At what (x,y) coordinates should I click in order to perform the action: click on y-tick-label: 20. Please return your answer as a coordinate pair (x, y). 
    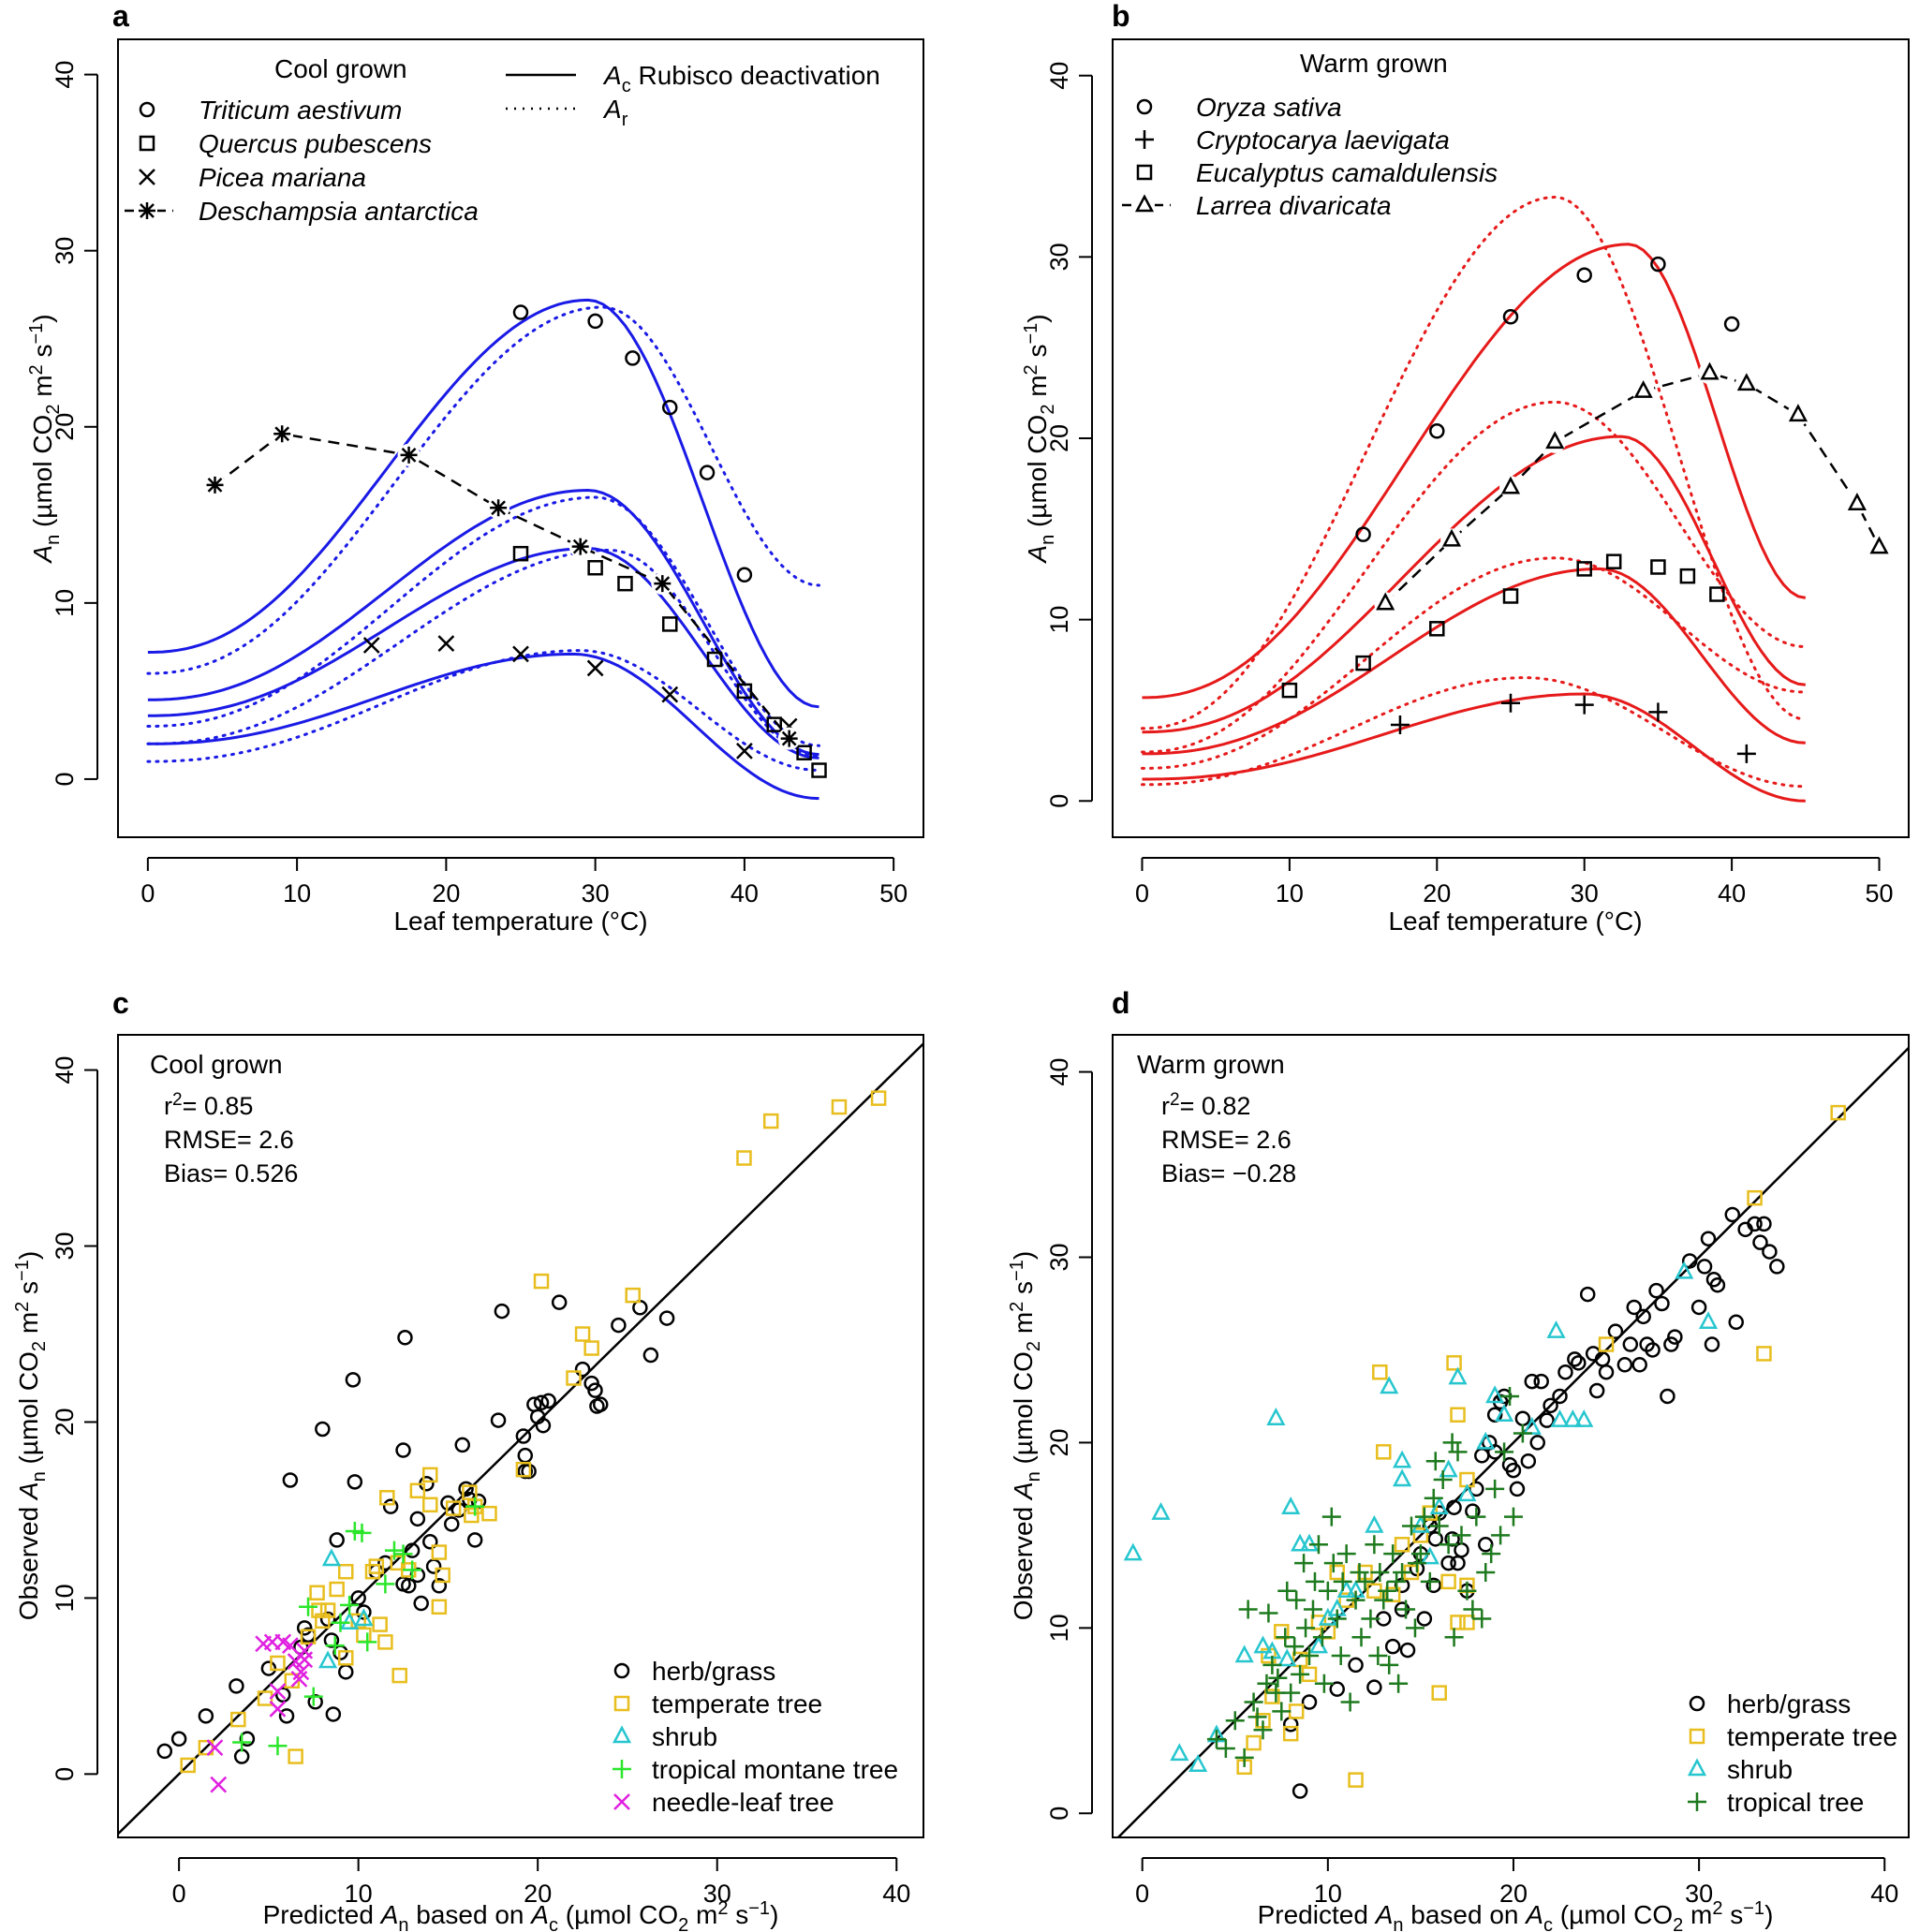
    Looking at the image, I should click on (1059, 1442).